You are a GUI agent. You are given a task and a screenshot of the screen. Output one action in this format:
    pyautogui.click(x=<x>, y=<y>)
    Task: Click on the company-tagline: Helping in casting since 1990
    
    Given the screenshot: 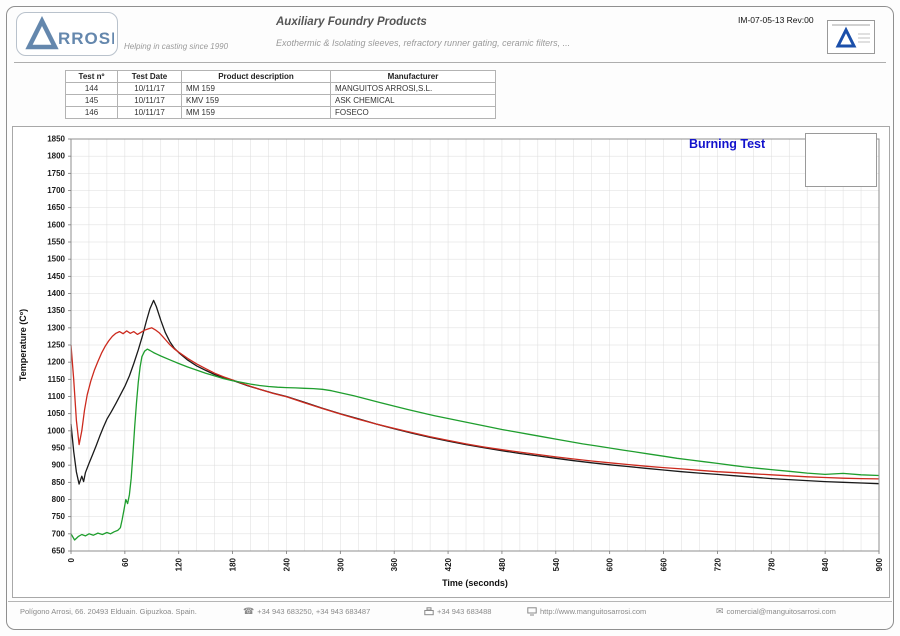 What is the action you would take?
    pyautogui.click(x=176, y=46)
    